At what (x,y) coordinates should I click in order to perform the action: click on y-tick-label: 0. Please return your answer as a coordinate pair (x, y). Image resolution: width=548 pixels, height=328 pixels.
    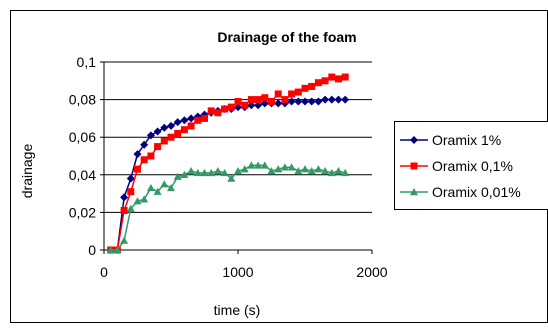
    Looking at the image, I should click on (92, 250).